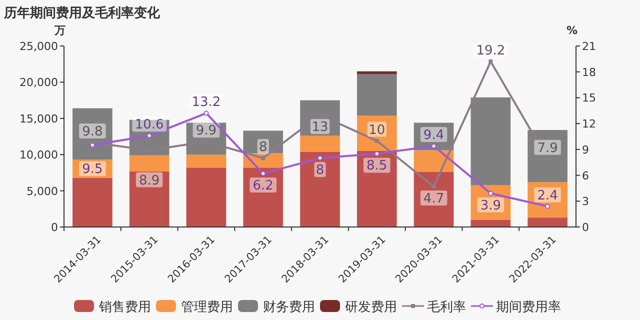  I want to click on data-label: 8.9, so click(149, 180).